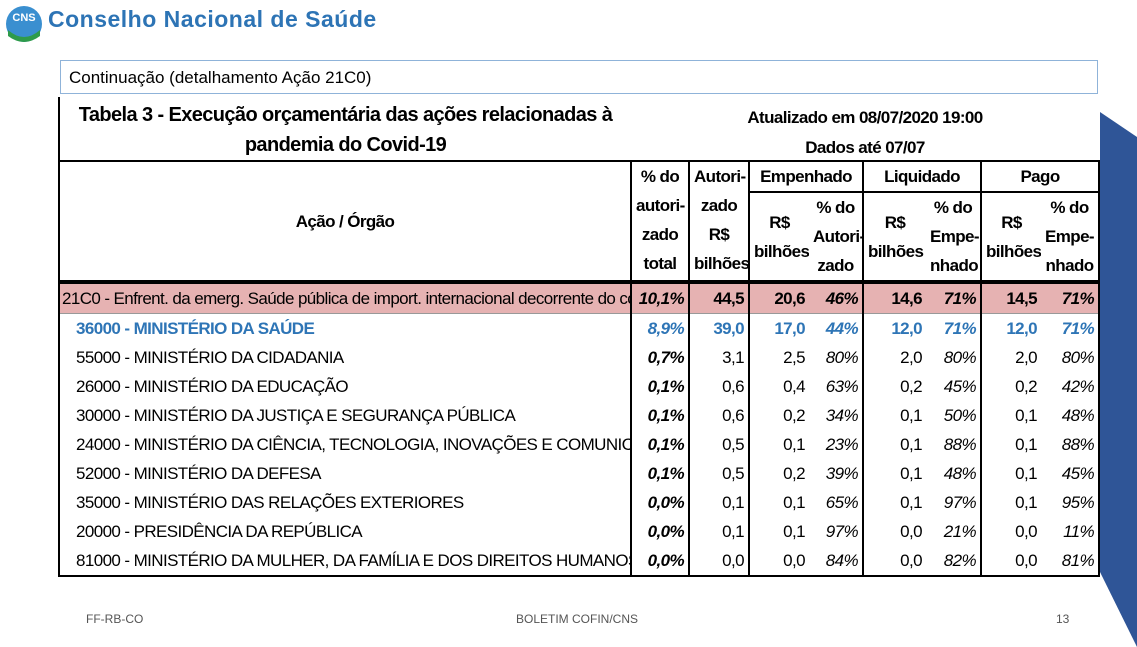  Describe the element at coordinates (865, 147) in the screenshot. I see `data-until: Dados até 07/07` at that location.